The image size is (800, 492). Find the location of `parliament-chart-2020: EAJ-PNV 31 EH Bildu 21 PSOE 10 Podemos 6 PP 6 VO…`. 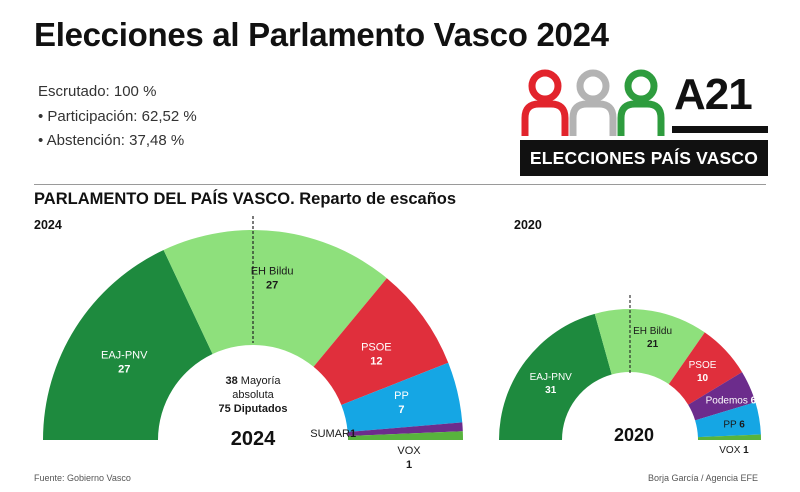

parliament-chart-2020: EAJ-PNV 31 EH Bildu 21 PSOE 10 Podemos 6 PP 6 VO… is located at coordinates (630, 375).